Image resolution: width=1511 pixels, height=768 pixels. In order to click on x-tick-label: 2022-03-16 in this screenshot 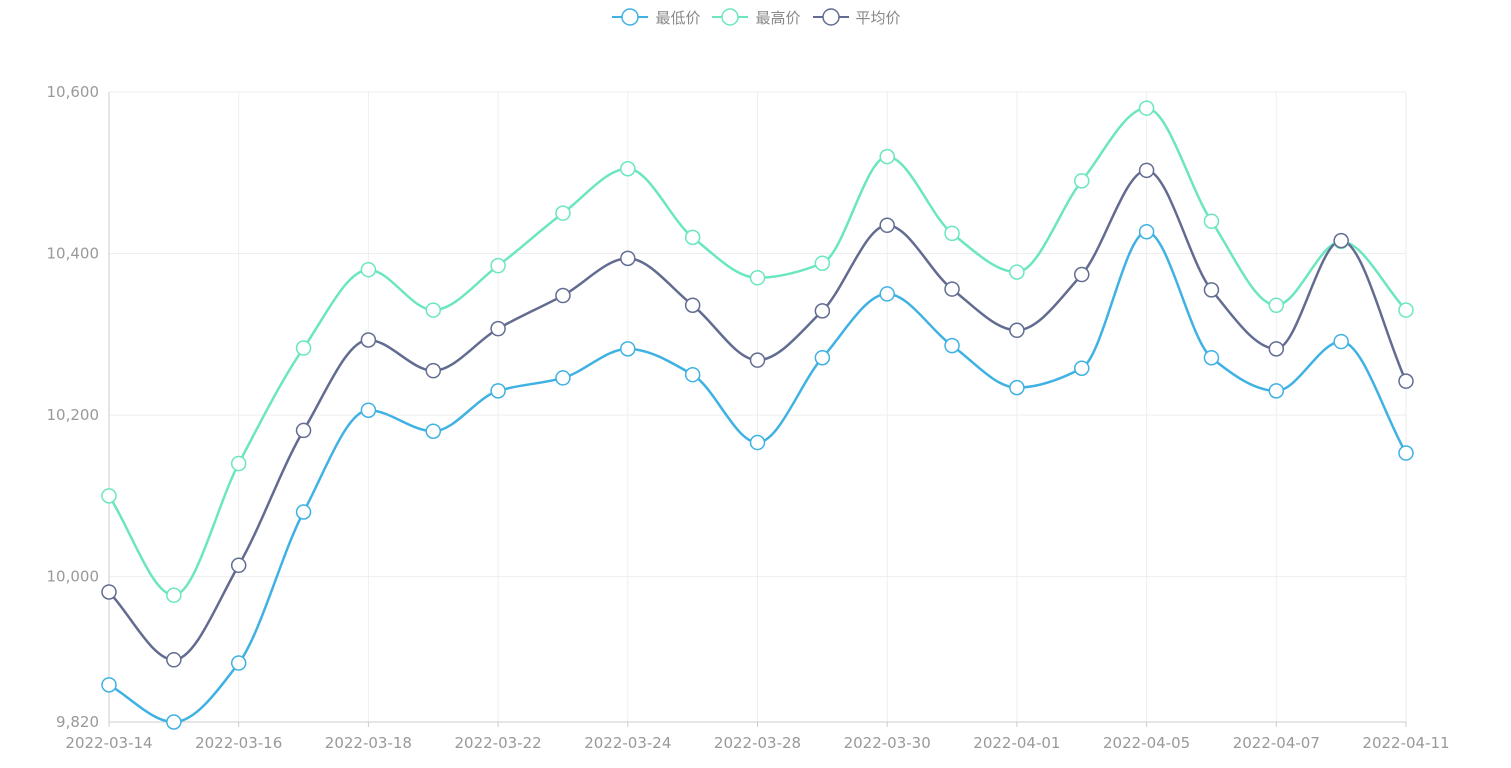, I will do `click(238, 743)`.